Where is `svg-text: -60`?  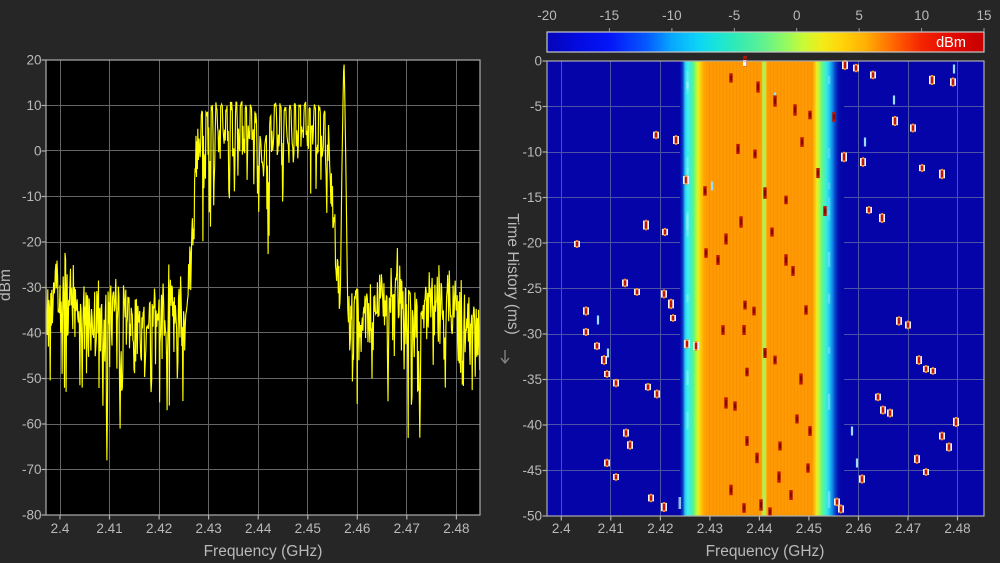 svg-text: -60 is located at coordinates (32, 424).